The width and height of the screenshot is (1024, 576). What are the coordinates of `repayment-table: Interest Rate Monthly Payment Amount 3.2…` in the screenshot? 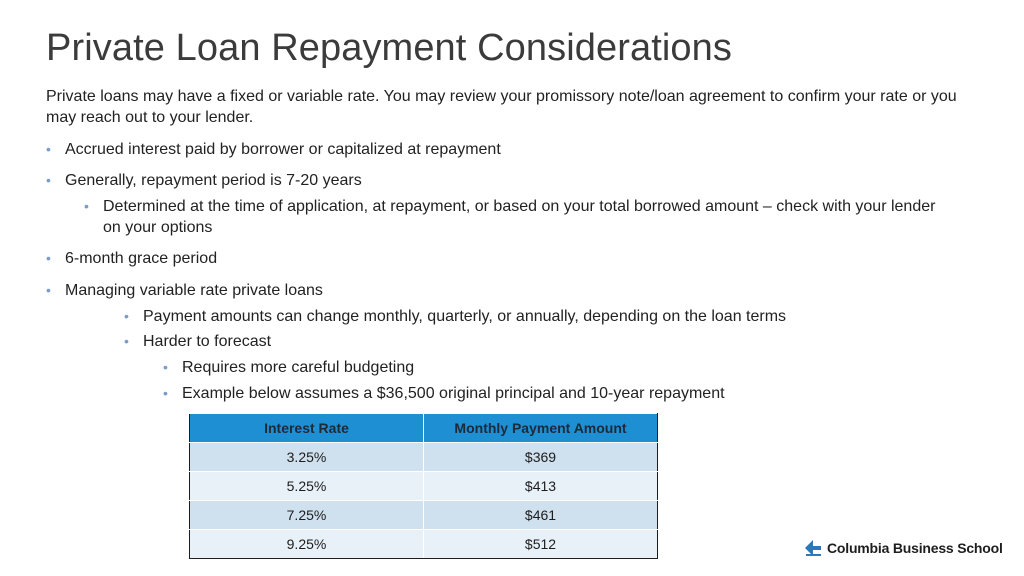 It's located at (423, 486).